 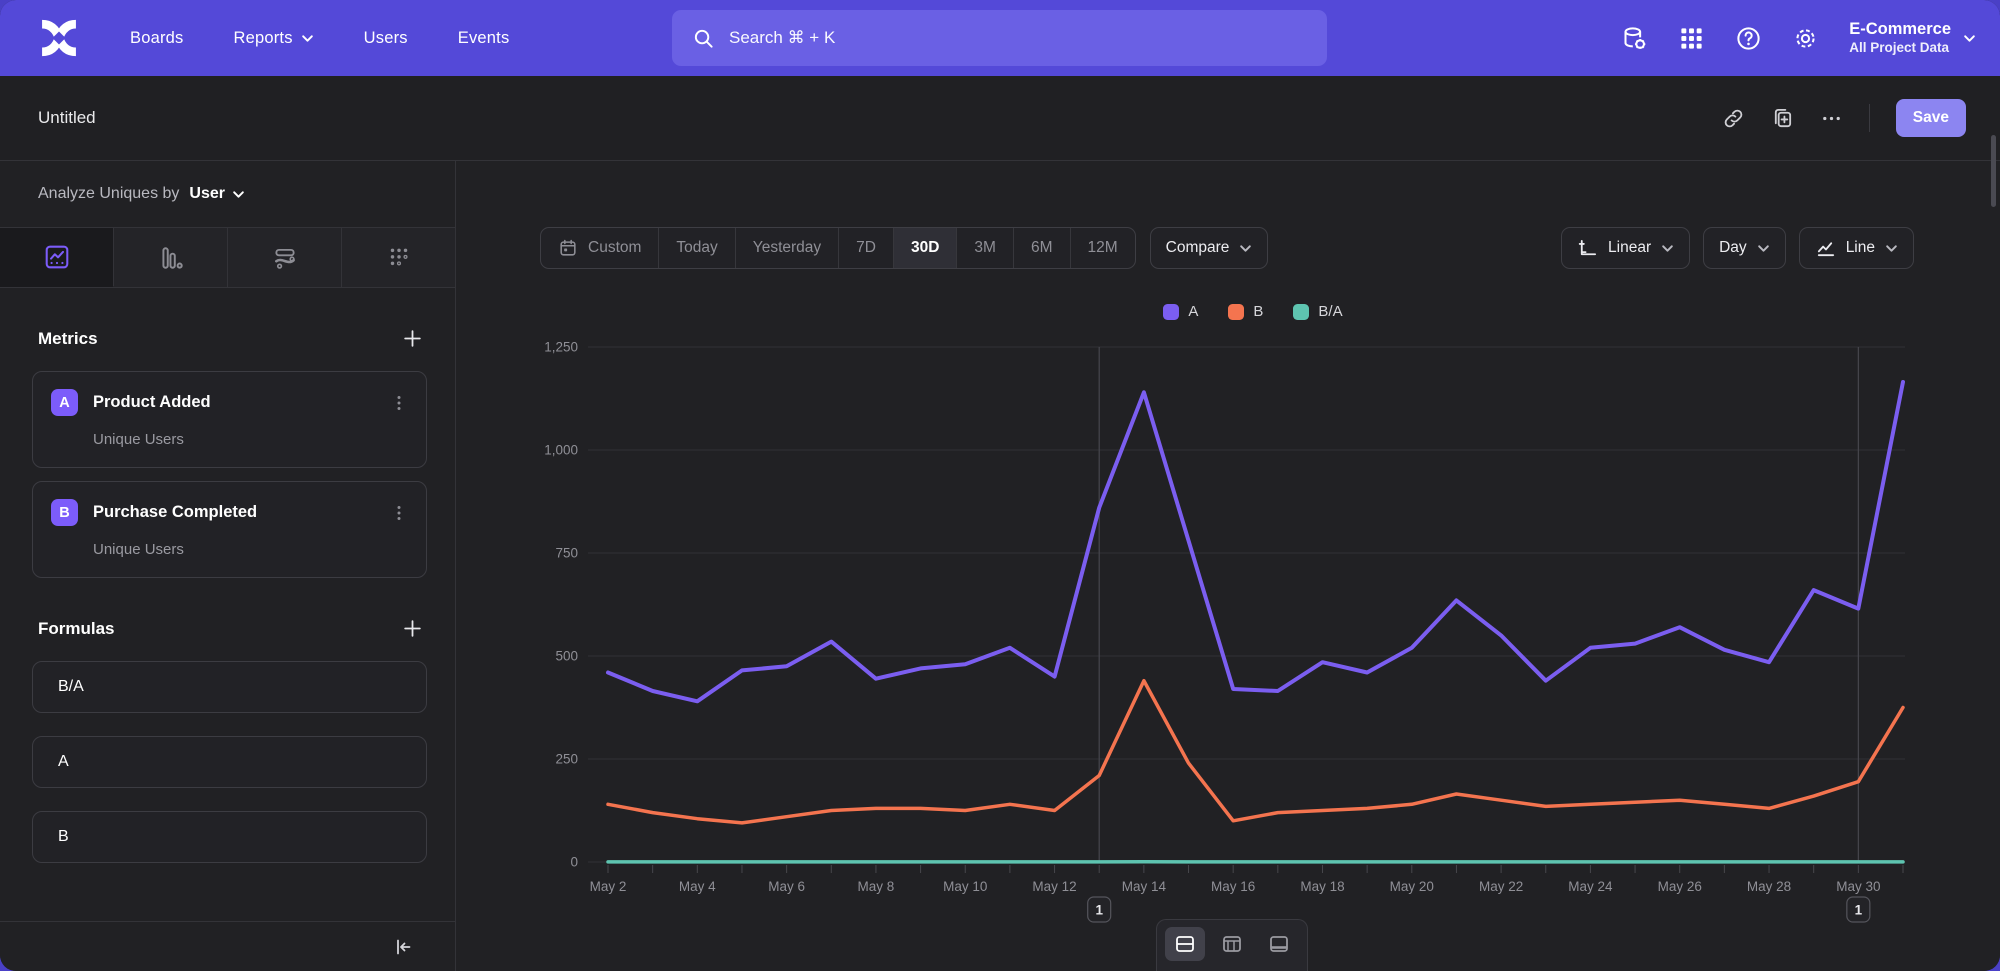 What do you see at coordinates (1748, 38) in the screenshot?
I see `help-icon` at bounding box center [1748, 38].